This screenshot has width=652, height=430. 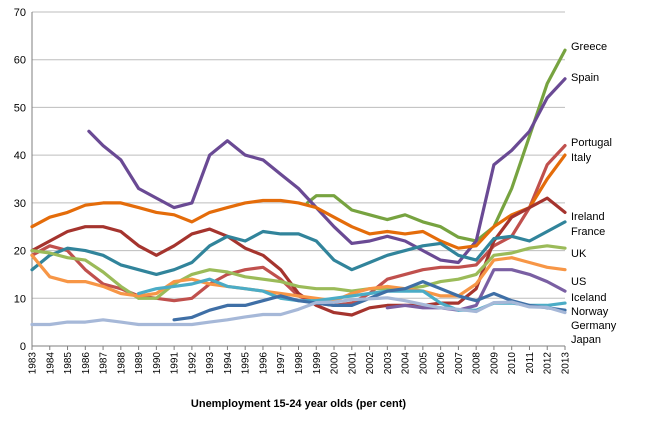 I want to click on y-tick-label: 50, so click(x=20, y=108).